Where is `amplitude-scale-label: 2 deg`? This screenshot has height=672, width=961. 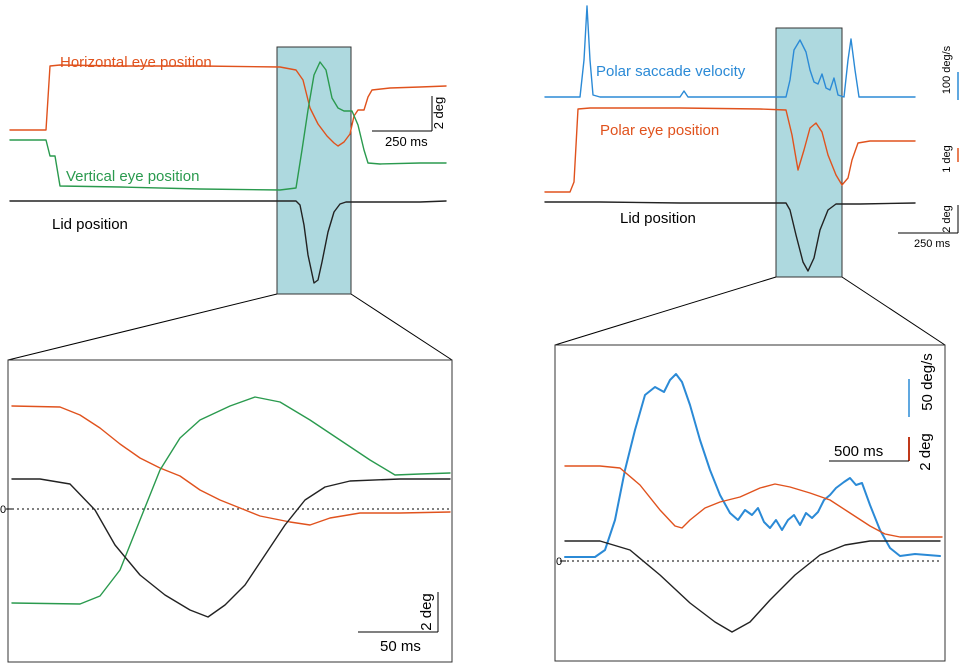
amplitude-scale-label: 2 deg is located at coordinates (438, 113).